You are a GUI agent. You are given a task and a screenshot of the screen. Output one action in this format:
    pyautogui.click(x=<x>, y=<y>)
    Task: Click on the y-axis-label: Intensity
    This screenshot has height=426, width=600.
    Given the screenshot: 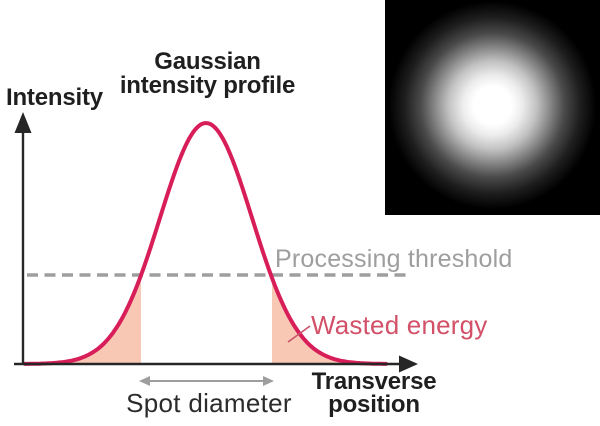 What is the action you would take?
    pyautogui.click(x=54, y=97)
    